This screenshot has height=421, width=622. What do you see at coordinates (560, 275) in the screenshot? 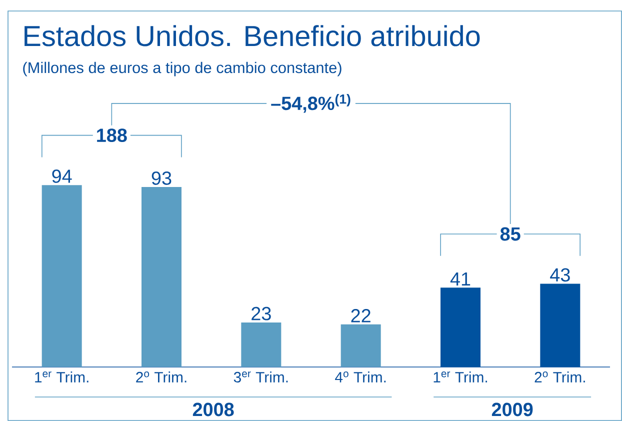
I see `data-label: 43` at bounding box center [560, 275].